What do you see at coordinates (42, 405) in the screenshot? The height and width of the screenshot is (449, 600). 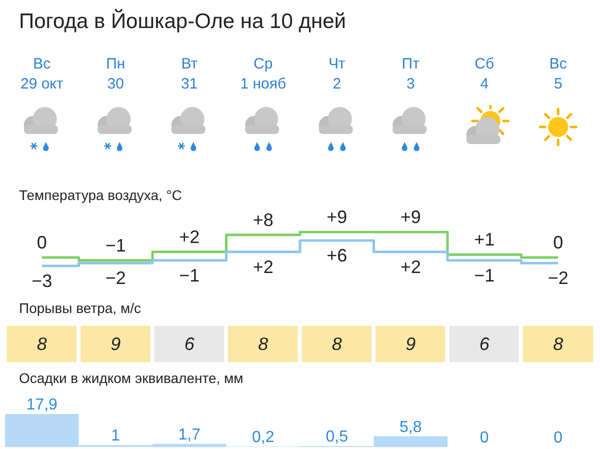 I see `data-label: 17,9` at bounding box center [42, 405].